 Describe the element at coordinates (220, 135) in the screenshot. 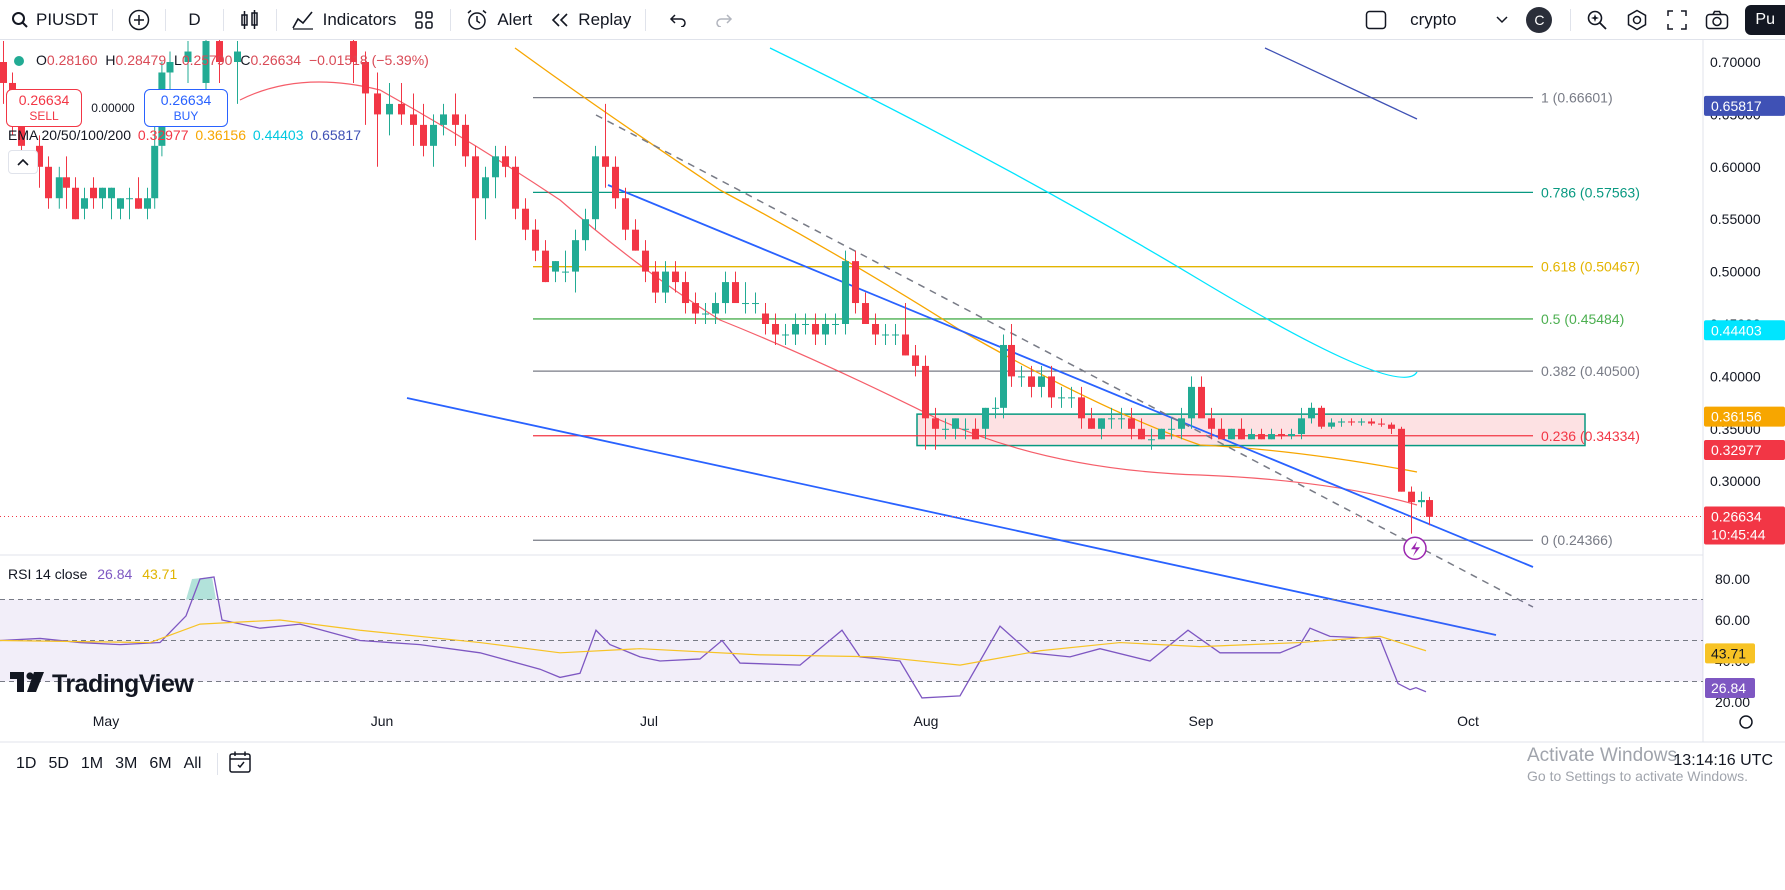

I see `ema50-value: 0.36156` at that location.